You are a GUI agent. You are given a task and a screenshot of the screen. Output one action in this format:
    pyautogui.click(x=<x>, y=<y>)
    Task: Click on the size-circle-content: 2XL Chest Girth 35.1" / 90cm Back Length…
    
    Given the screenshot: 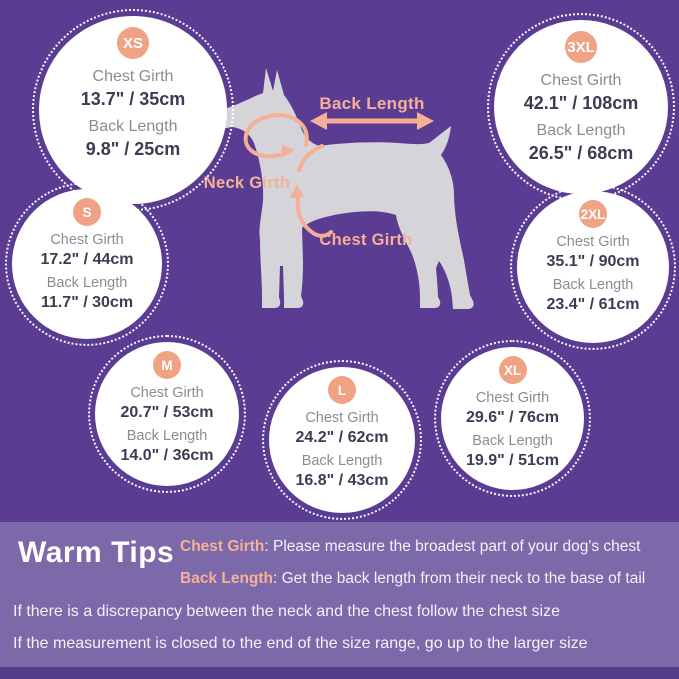 What is the action you would take?
    pyautogui.click(x=593, y=267)
    